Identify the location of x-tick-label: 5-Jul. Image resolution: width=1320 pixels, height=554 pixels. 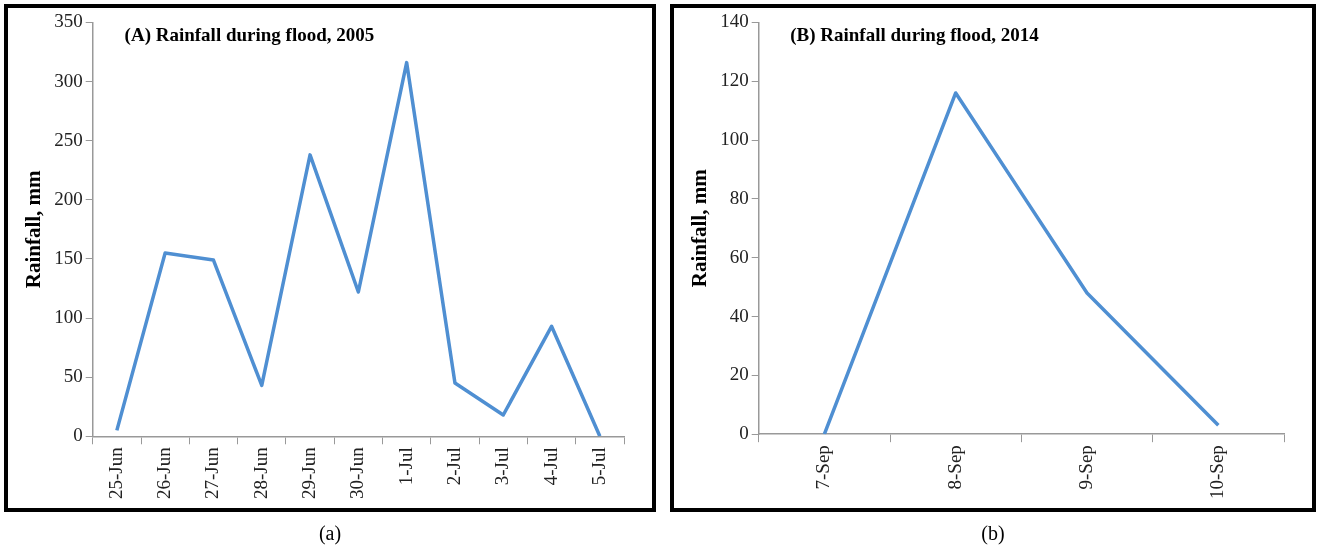
(598, 466).